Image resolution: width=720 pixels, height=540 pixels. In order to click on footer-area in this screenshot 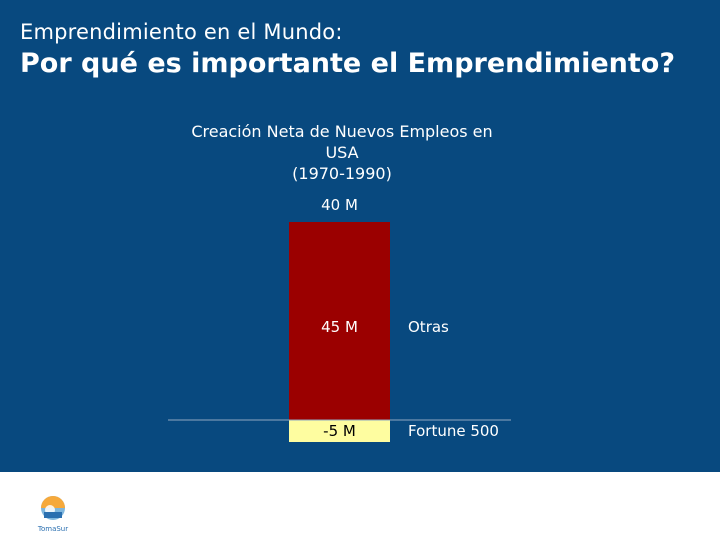, I will do `click(360, 506)`.